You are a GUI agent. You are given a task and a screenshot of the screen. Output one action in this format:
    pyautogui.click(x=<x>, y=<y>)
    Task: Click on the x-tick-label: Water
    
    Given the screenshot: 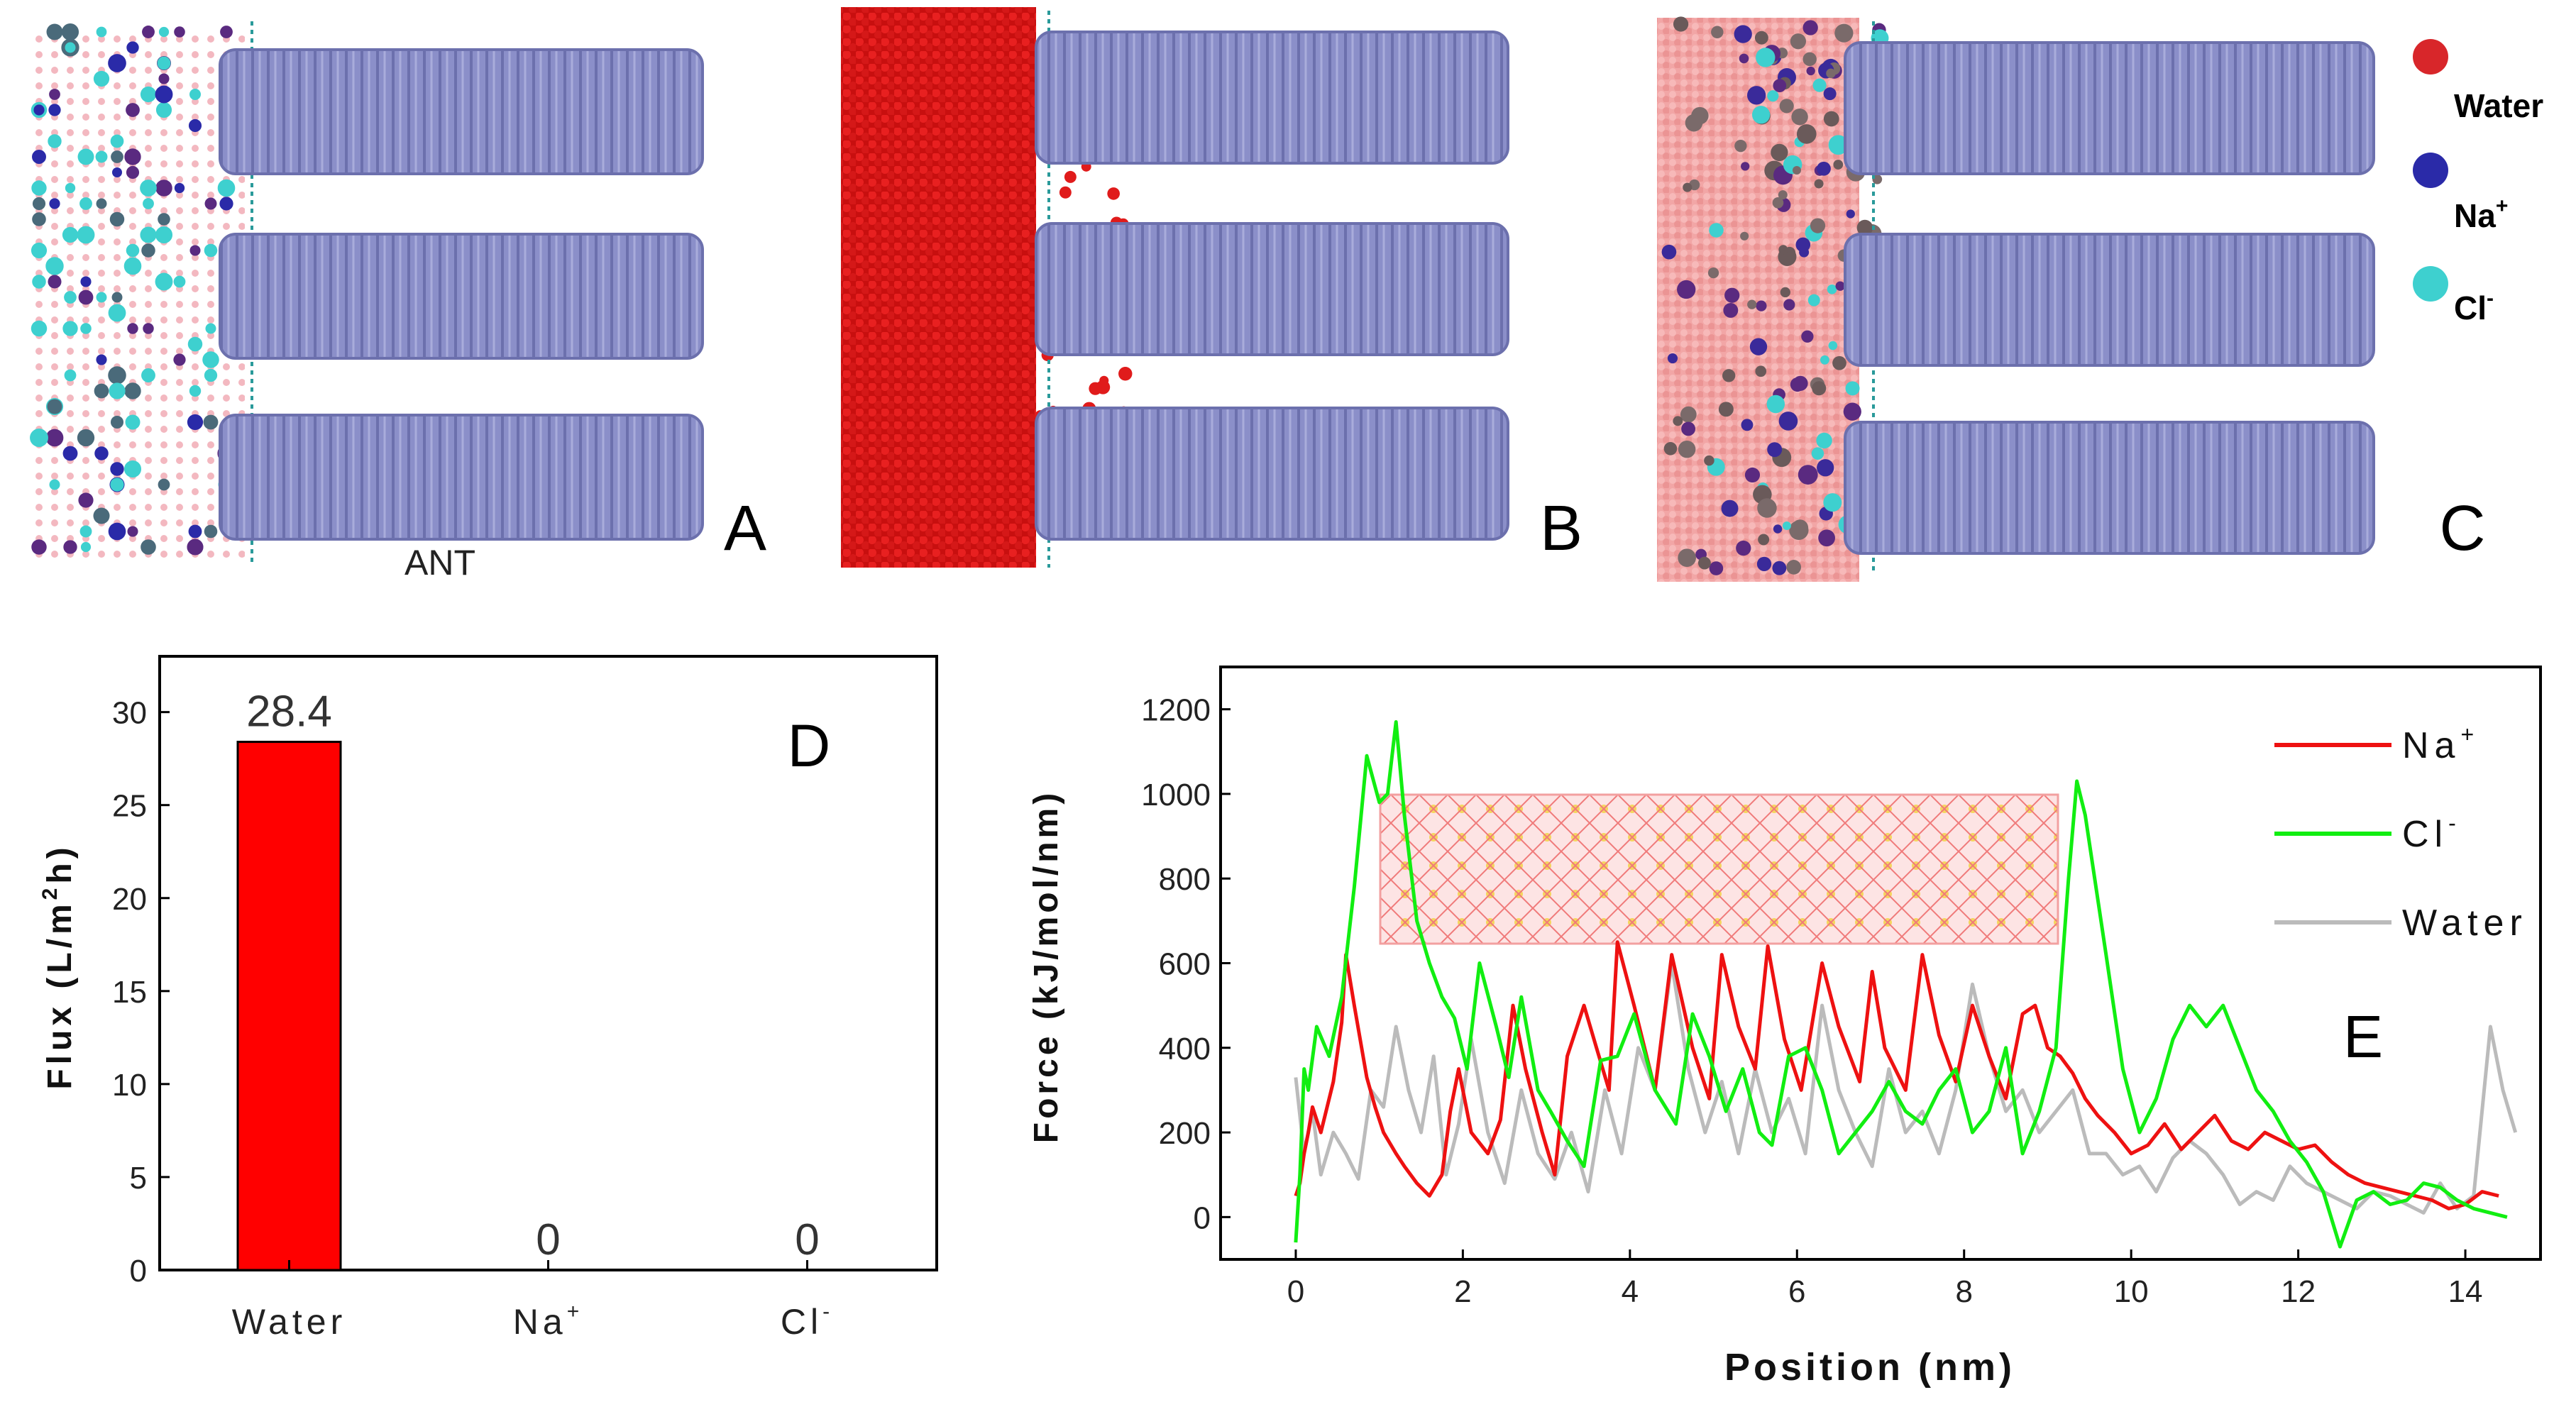 What is the action you would take?
    pyautogui.click(x=289, y=1322)
    